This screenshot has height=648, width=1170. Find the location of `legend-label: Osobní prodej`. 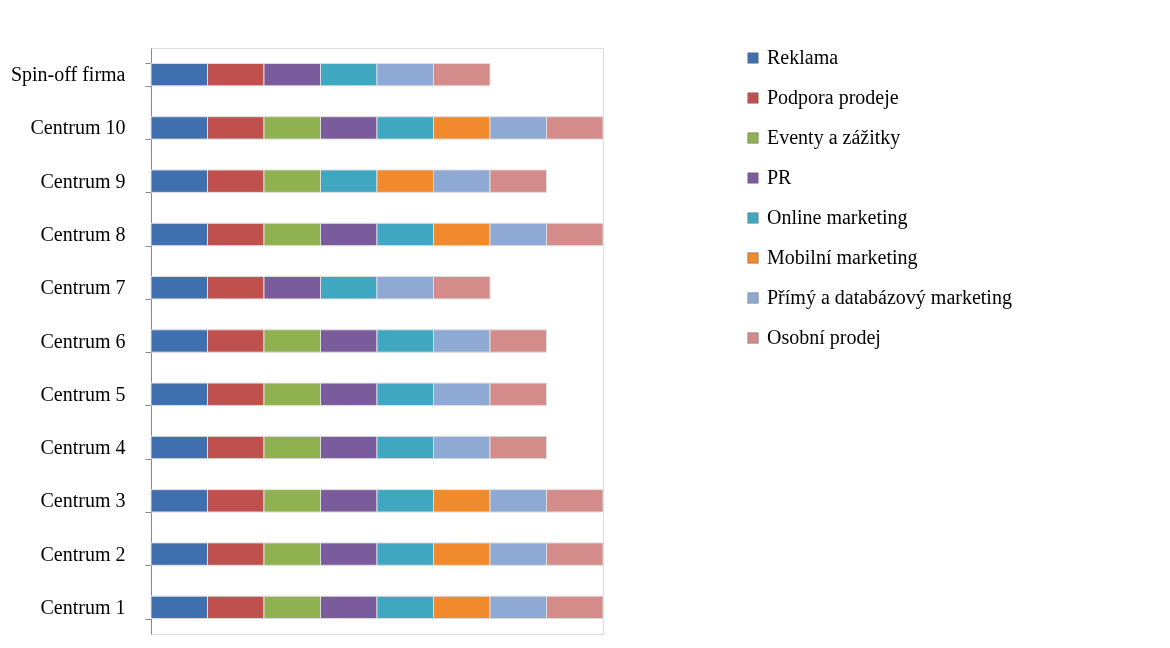

legend-label: Osobní prodej is located at coordinates (824, 337).